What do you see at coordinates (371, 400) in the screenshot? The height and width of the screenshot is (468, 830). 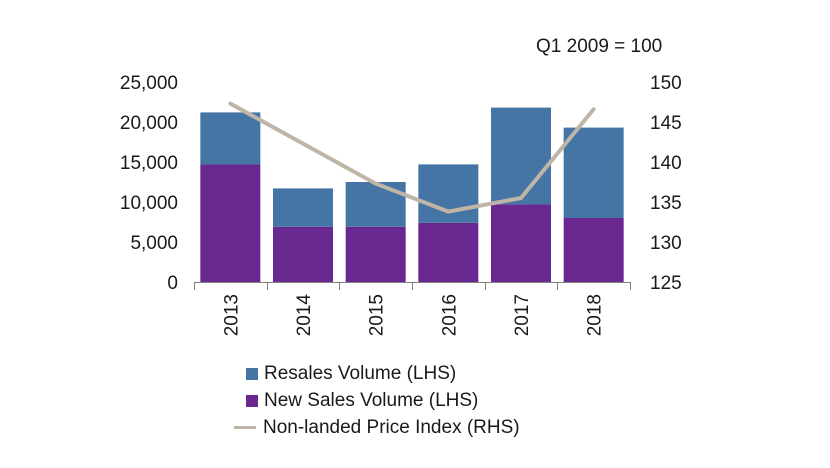 I see `legend-label-new-sales: New Sales Volume (LHS)` at bounding box center [371, 400].